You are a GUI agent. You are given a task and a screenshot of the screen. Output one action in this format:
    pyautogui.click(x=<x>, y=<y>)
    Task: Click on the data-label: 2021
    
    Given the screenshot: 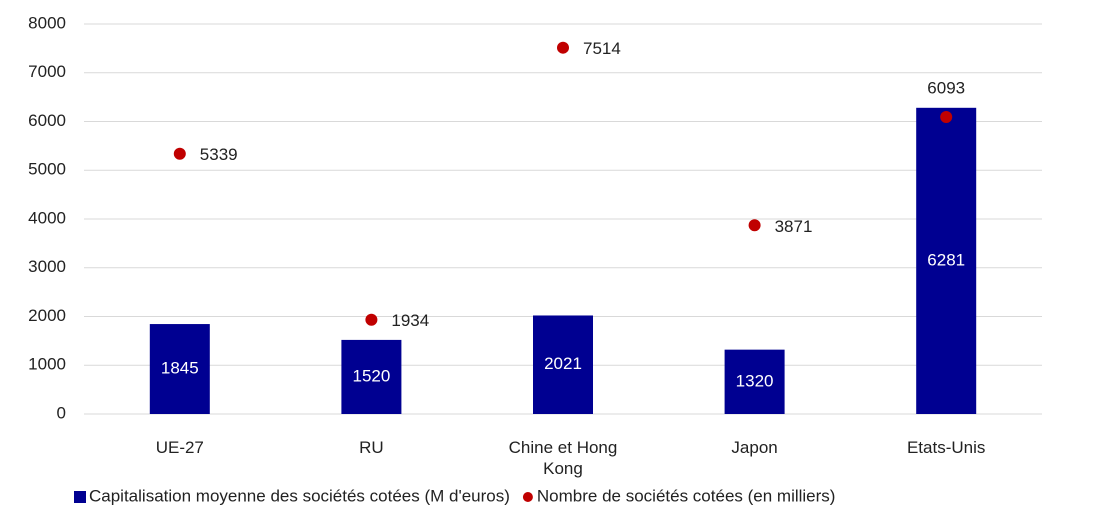 What is the action you would take?
    pyautogui.click(x=563, y=363)
    